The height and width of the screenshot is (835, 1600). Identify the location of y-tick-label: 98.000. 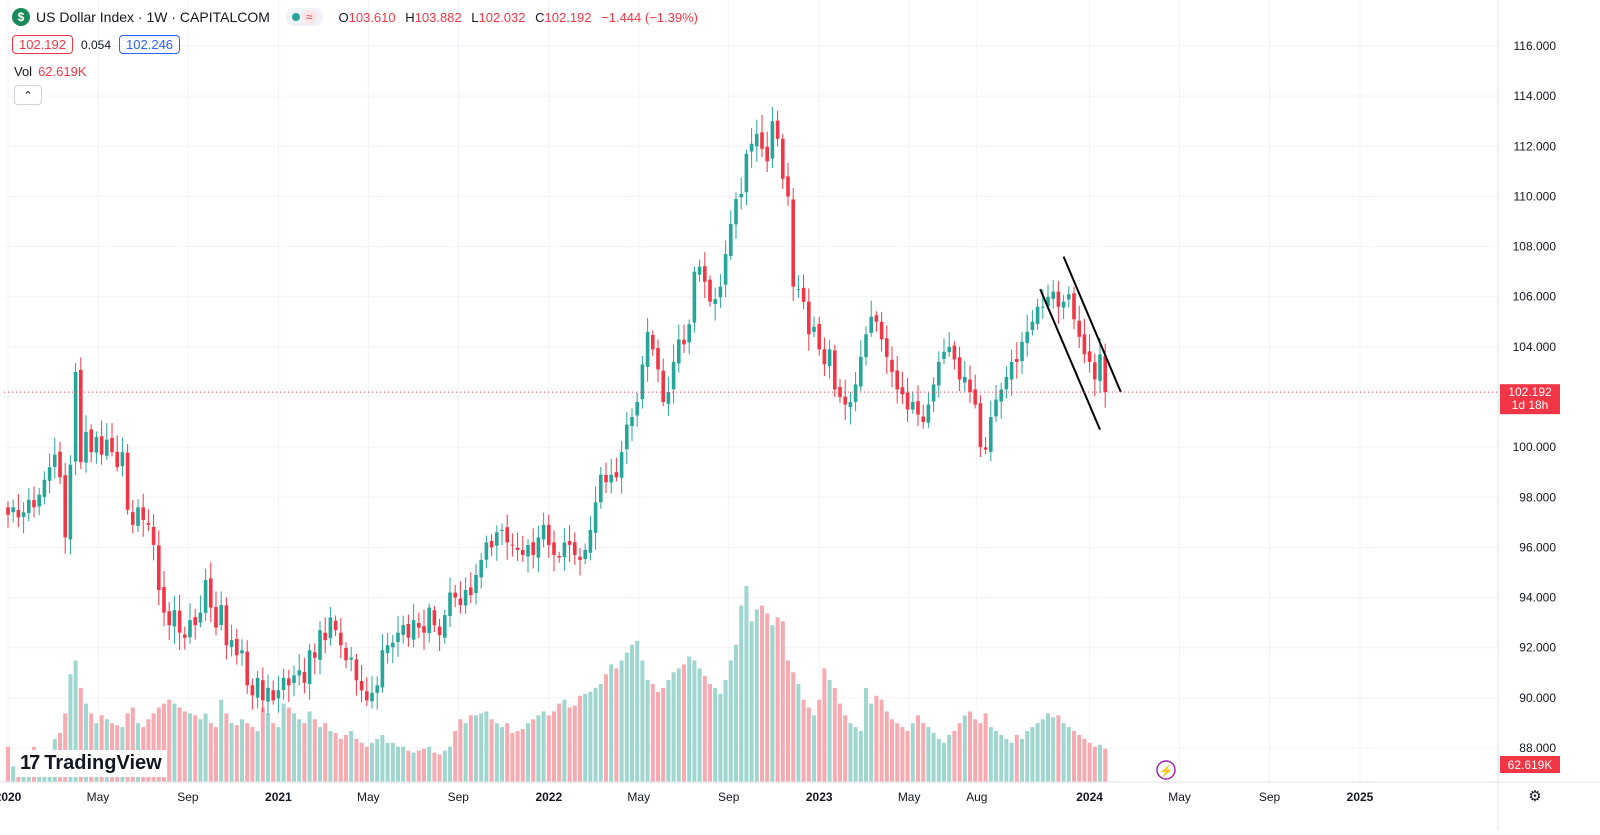
(1537, 497).